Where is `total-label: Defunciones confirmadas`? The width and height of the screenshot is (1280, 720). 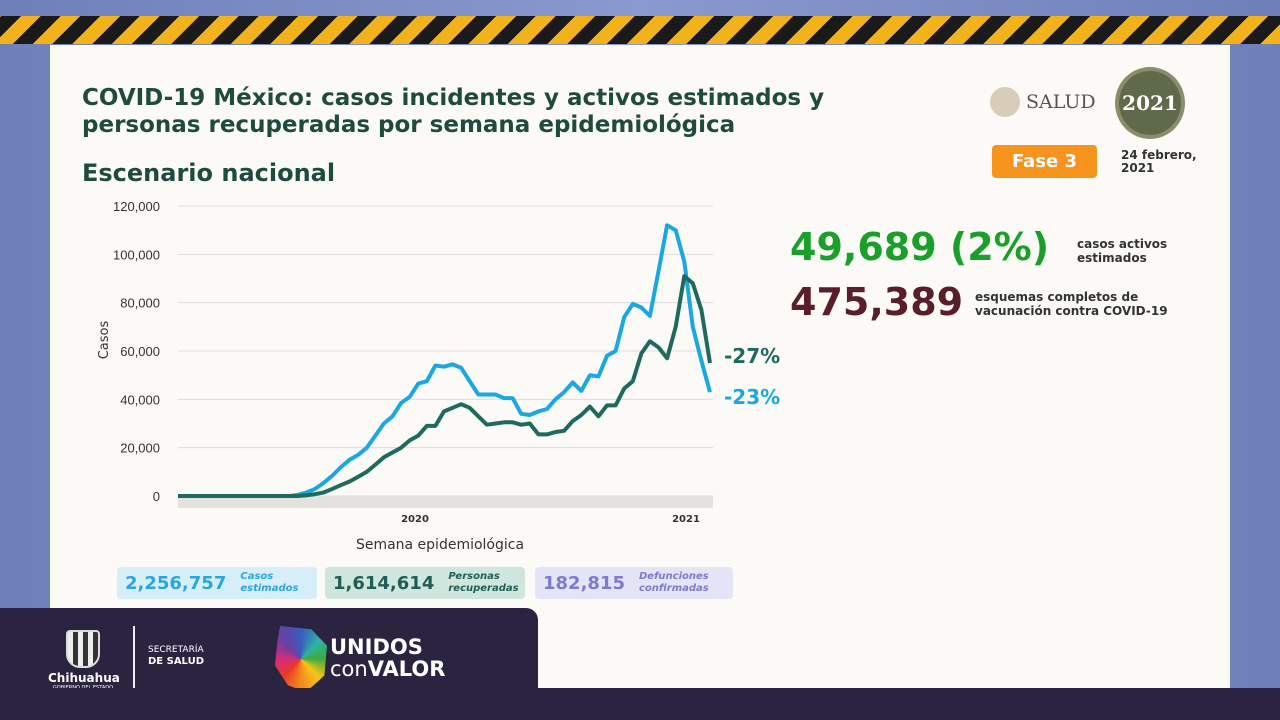 total-label: Defunciones confirmadas is located at coordinates (673, 582).